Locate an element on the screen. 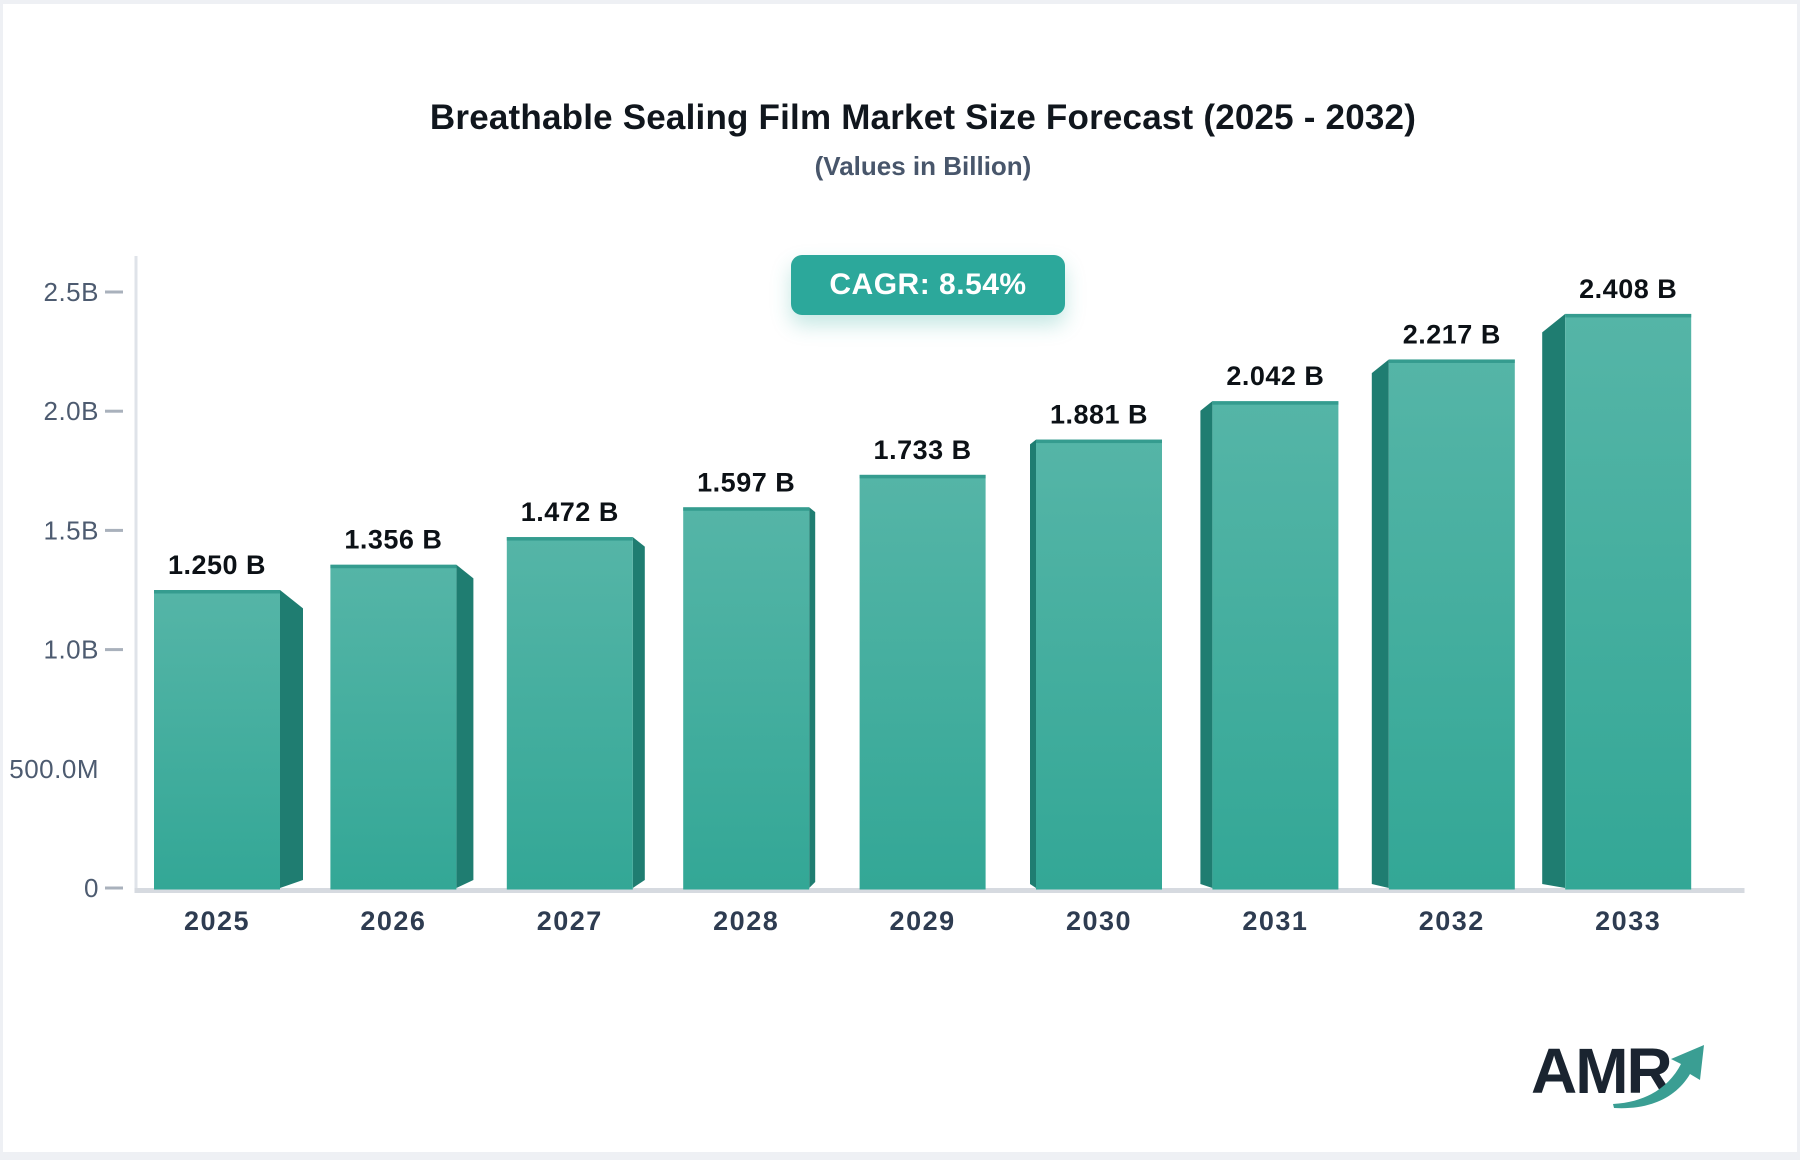 This screenshot has width=1800, height=1160. bar-2033 is located at coordinates (1628, 601).